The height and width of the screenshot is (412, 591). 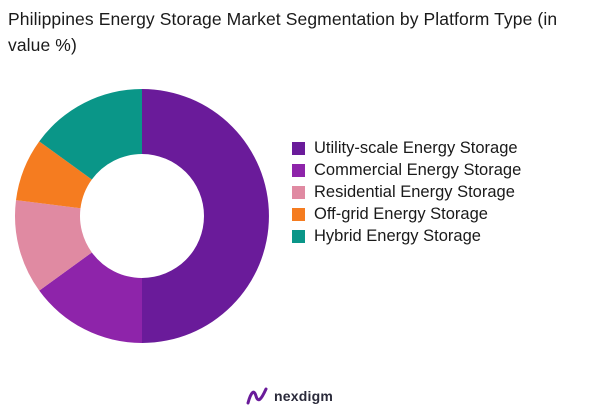 What do you see at coordinates (257, 396) in the screenshot?
I see `nexdigm-logo-icon` at bounding box center [257, 396].